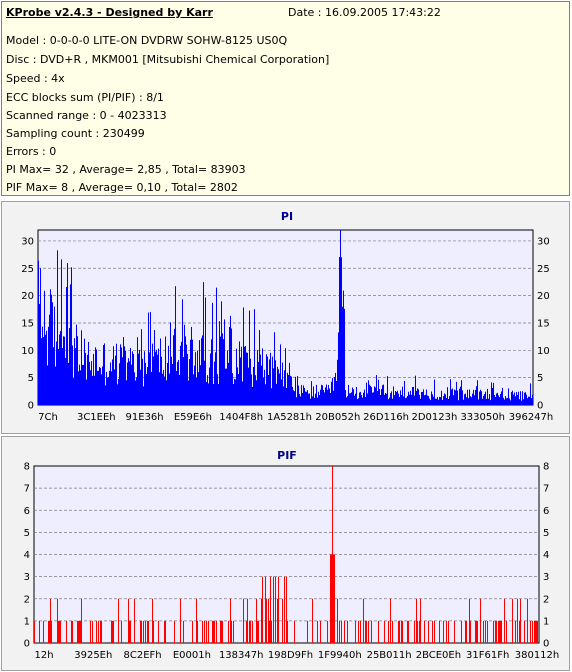 This screenshot has height=672, width=572. I want to click on pif-ytick-left: 3, so click(27, 577).